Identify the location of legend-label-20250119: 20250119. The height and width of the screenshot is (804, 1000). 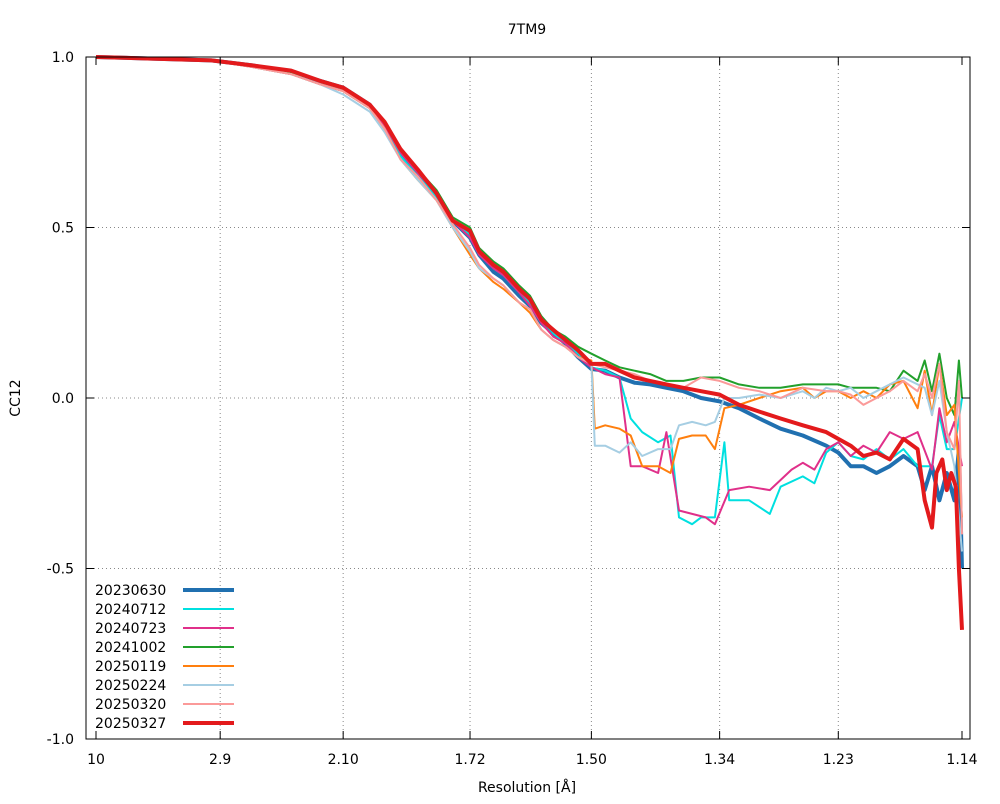
(130, 667).